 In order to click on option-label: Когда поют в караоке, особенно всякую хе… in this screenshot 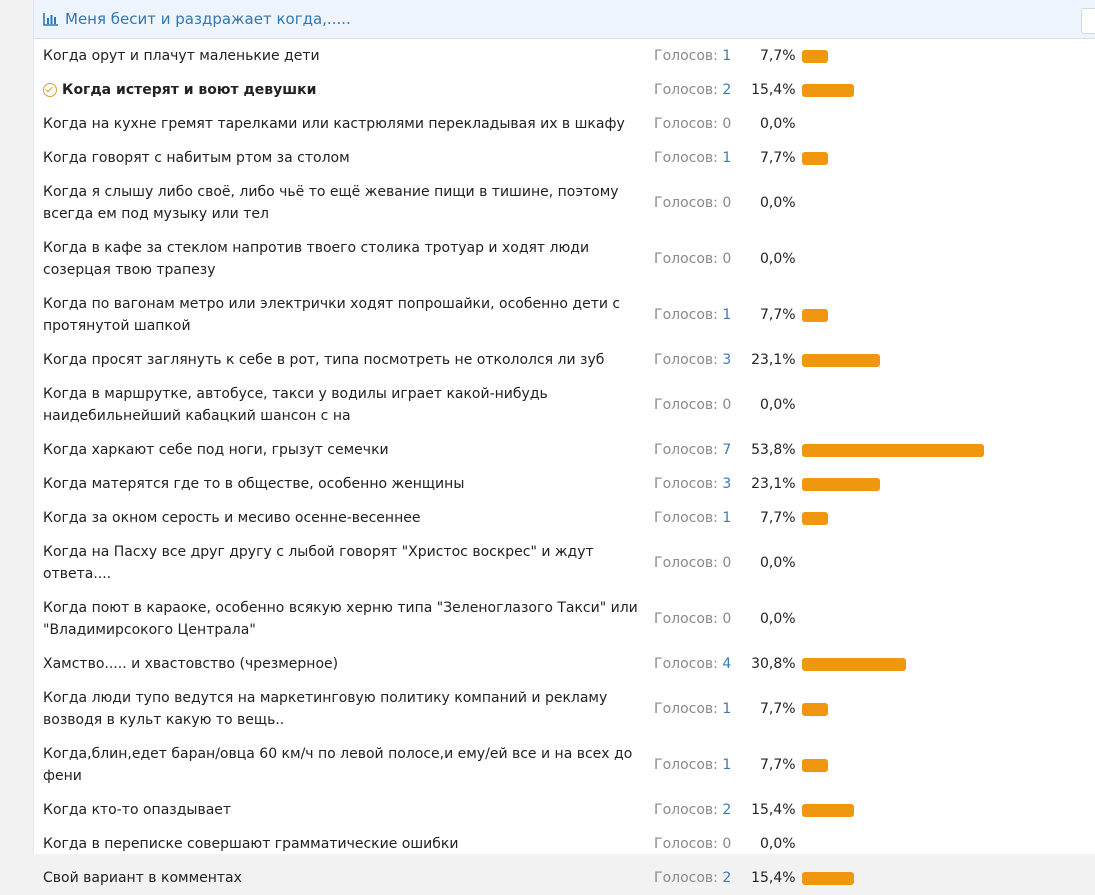, I will do `click(344, 619)`.